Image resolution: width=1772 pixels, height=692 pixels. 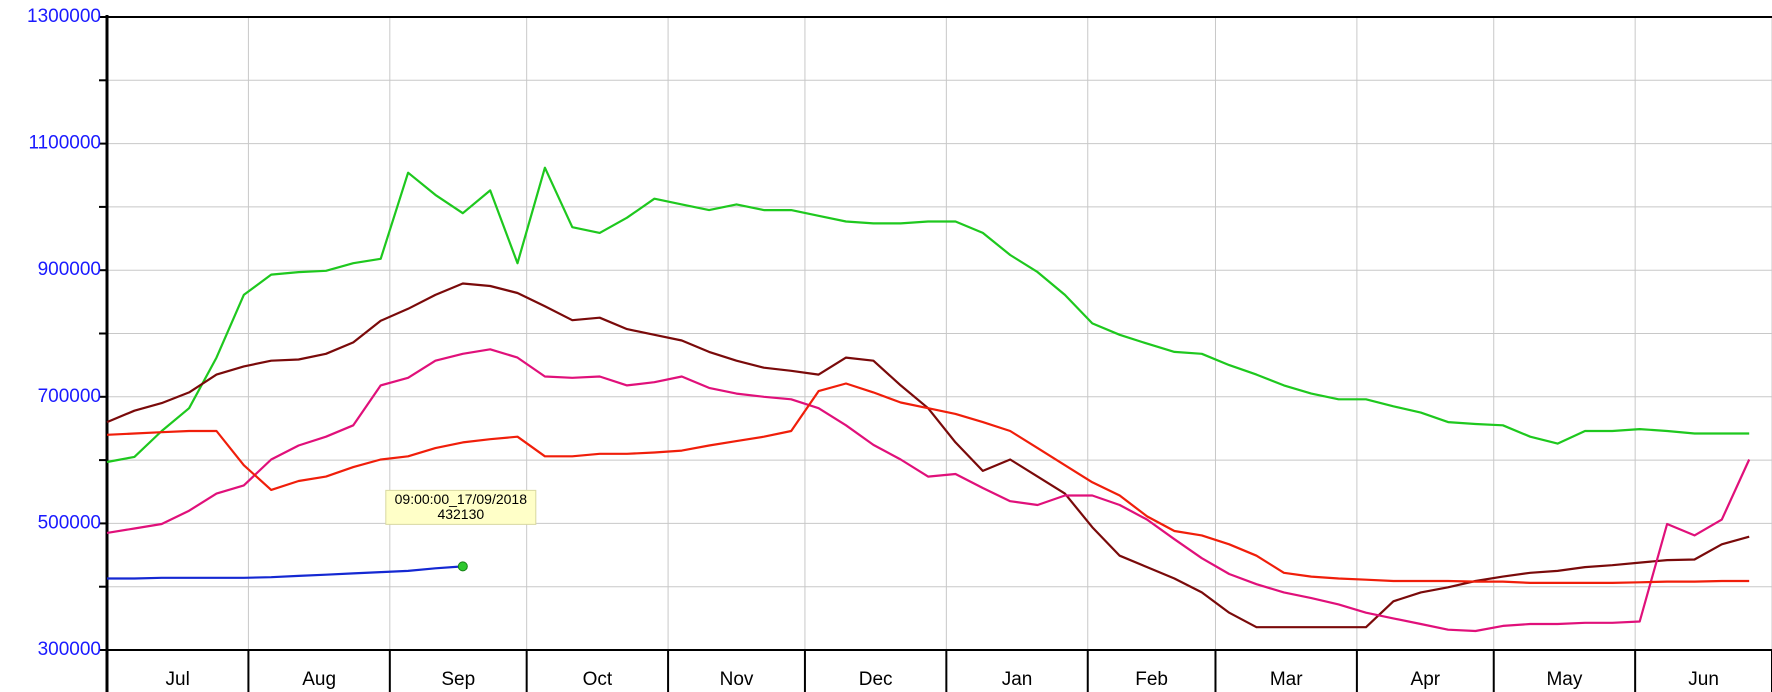 I want to click on x-tick-label: Feb, so click(x=1151, y=679).